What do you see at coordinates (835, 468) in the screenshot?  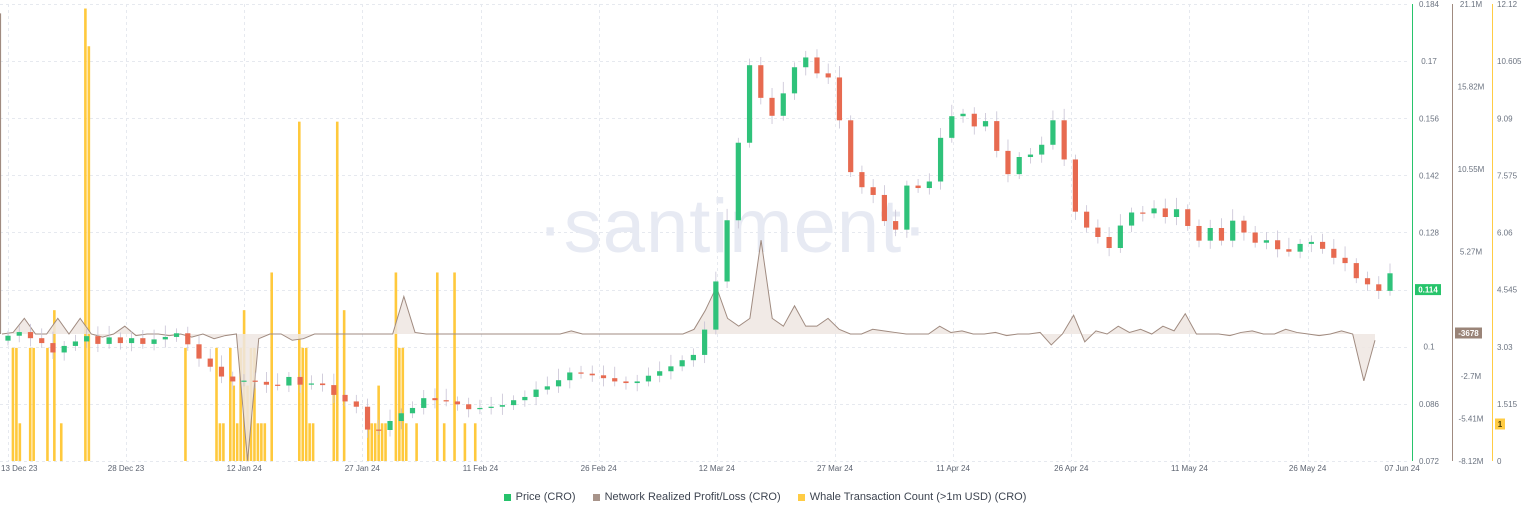 I see `x-tick-label: 27 Mar 24` at bounding box center [835, 468].